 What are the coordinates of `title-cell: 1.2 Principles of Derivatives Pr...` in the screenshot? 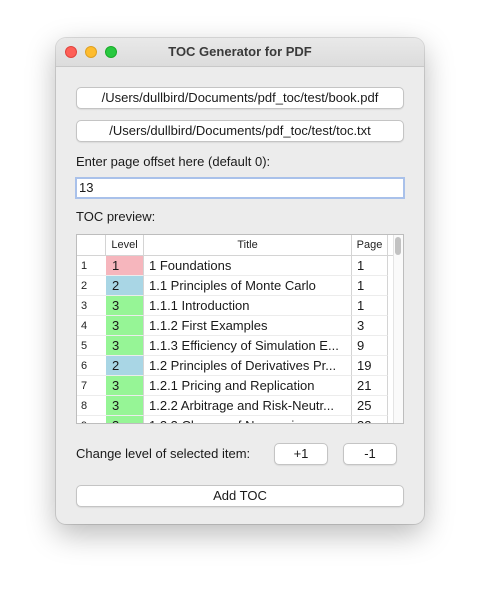 It's located at (248, 366).